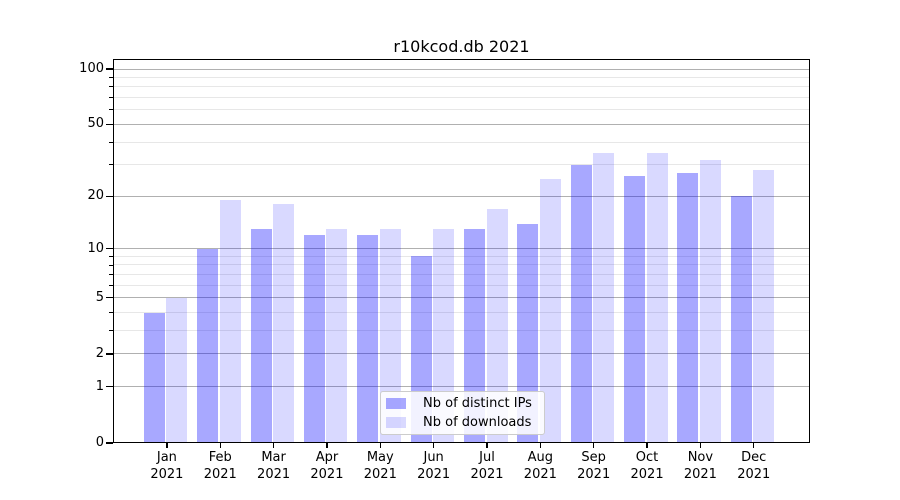  I want to click on y-tick-label: 10, so click(95, 248).